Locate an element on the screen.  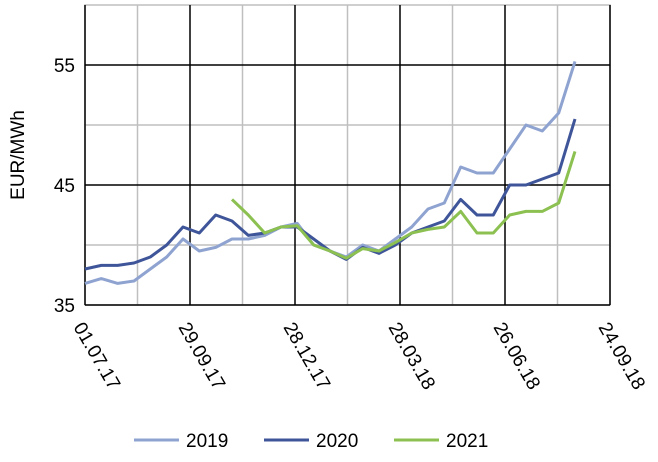
series-line is located at coordinates (403, 205).